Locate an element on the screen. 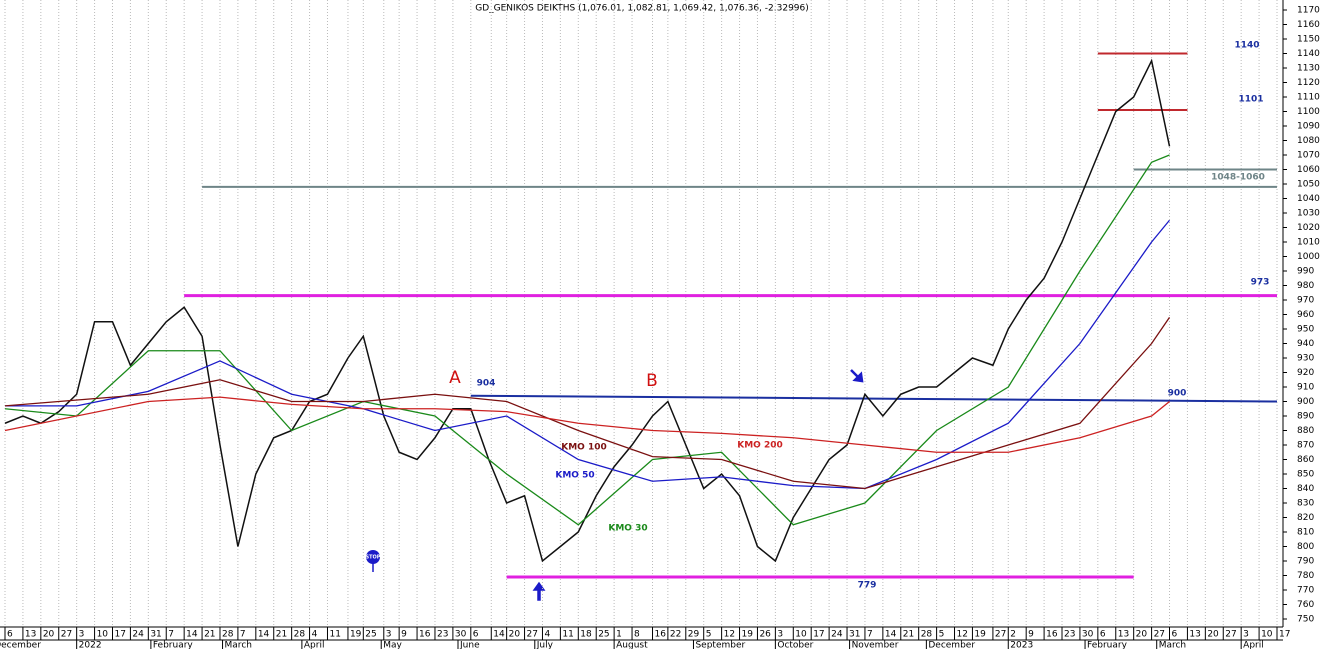 The image size is (1320, 653). month-label: June is located at coordinates (469, 645).